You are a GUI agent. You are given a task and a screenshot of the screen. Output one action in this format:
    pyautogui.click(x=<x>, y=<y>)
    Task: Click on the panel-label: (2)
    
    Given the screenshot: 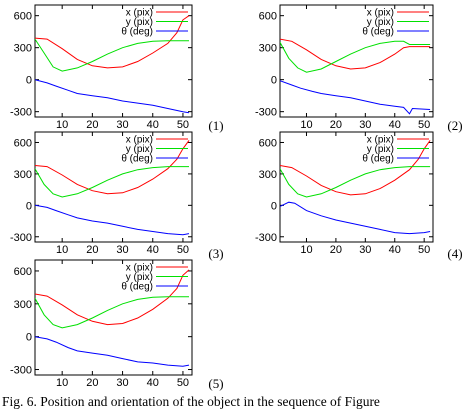 What is the action you would take?
    pyautogui.click(x=454, y=125)
    